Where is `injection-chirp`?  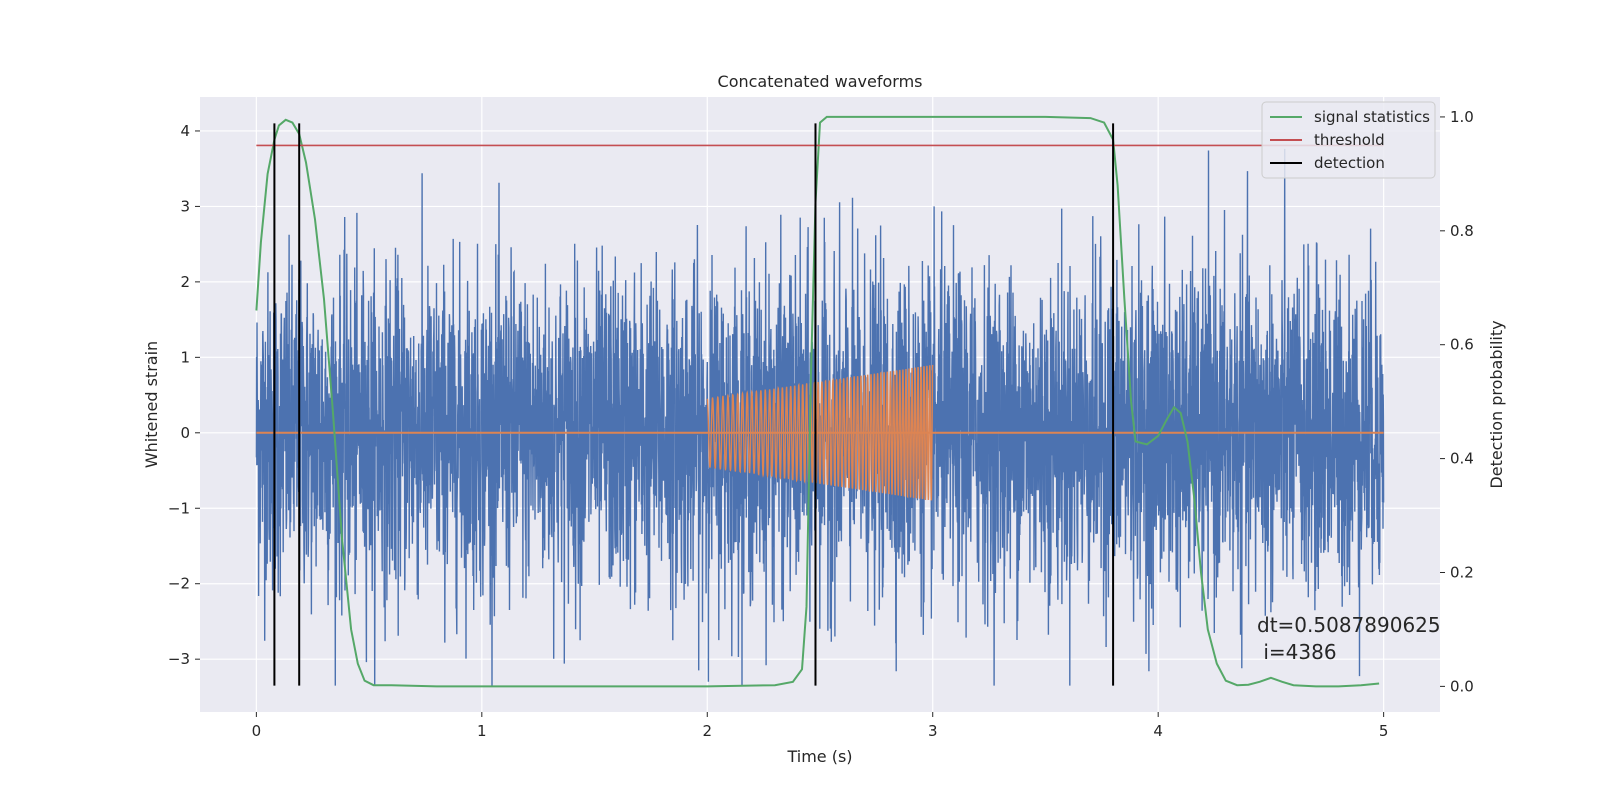
injection-chirp is located at coordinates (820, 432).